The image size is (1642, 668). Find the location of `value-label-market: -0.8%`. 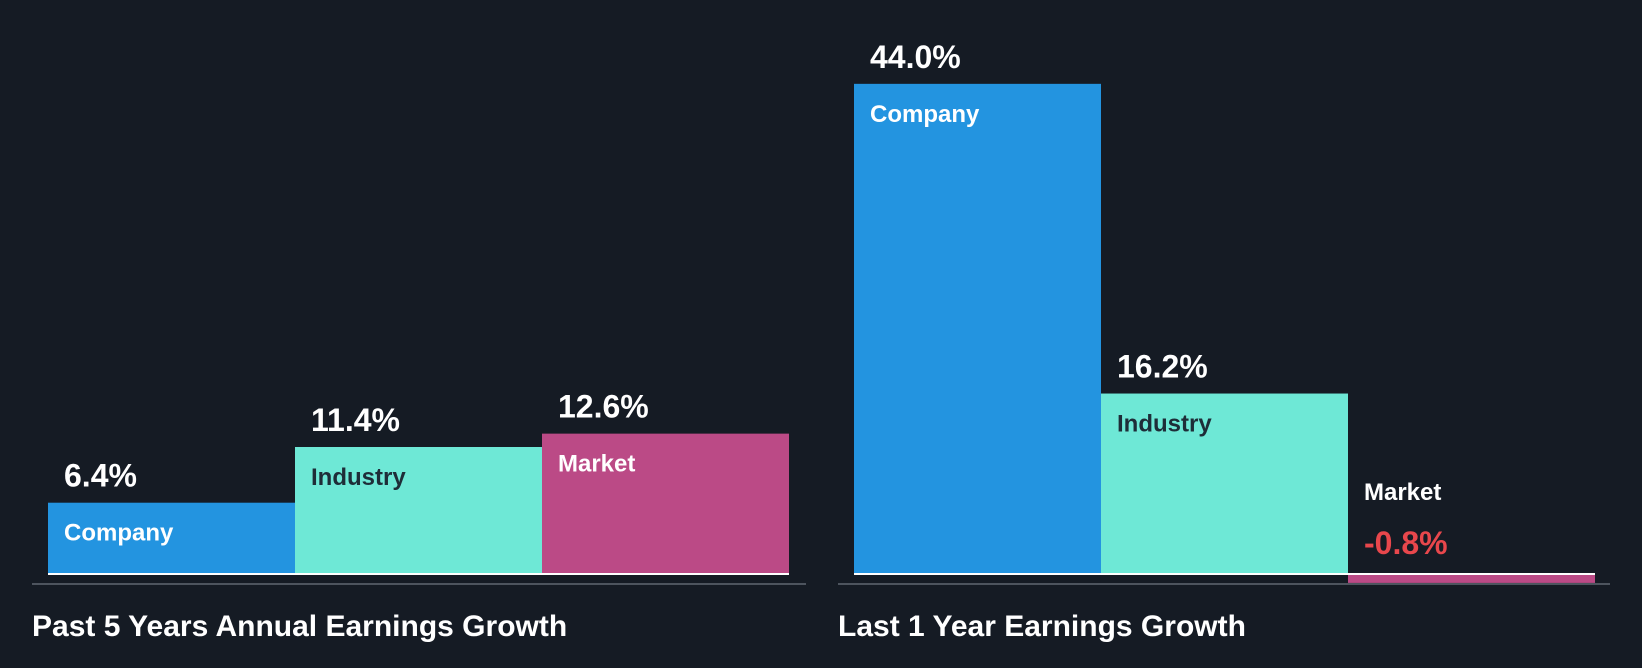

value-label-market: -0.8% is located at coordinates (1406, 543).